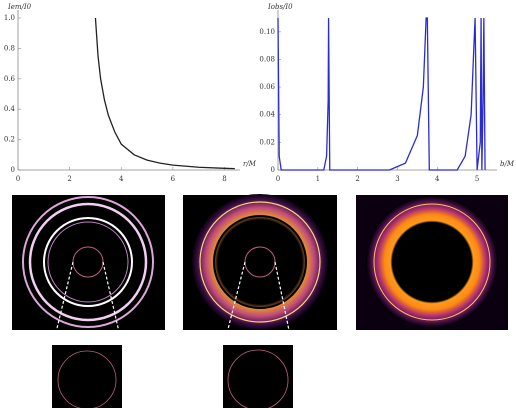 This screenshot has width=516, height=408. Describe the element at coordinates (267, 87) in the screenshot. I see `y-tick-label: 0.06` at that location.